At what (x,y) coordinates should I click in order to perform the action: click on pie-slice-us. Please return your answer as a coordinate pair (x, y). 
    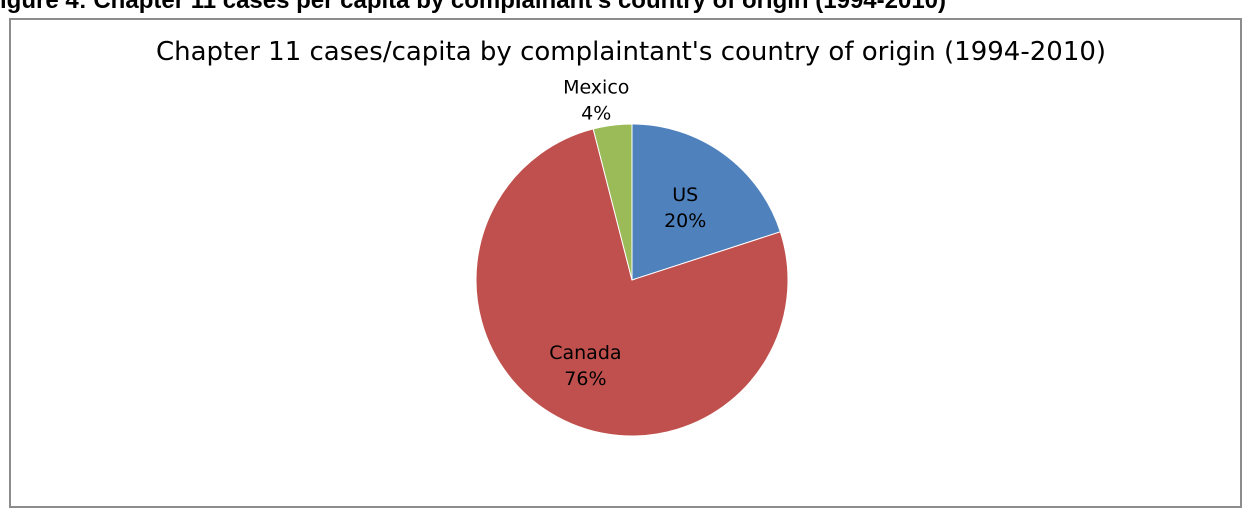
    Looking at the image, I should click on (706, 202).